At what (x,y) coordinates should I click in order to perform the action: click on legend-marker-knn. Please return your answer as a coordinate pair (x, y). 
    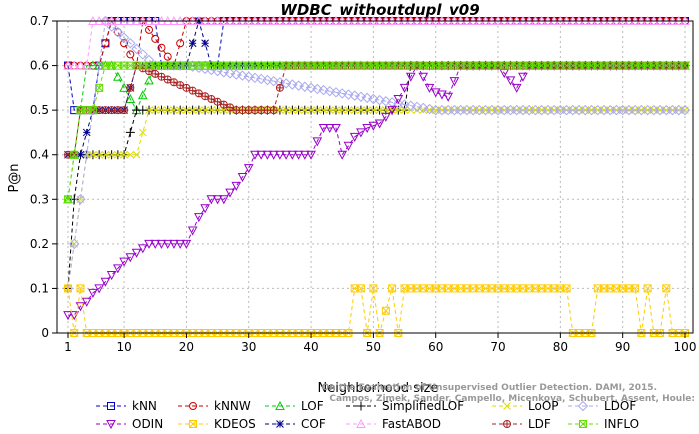
    Looking at the image, I should click on (111, 406).